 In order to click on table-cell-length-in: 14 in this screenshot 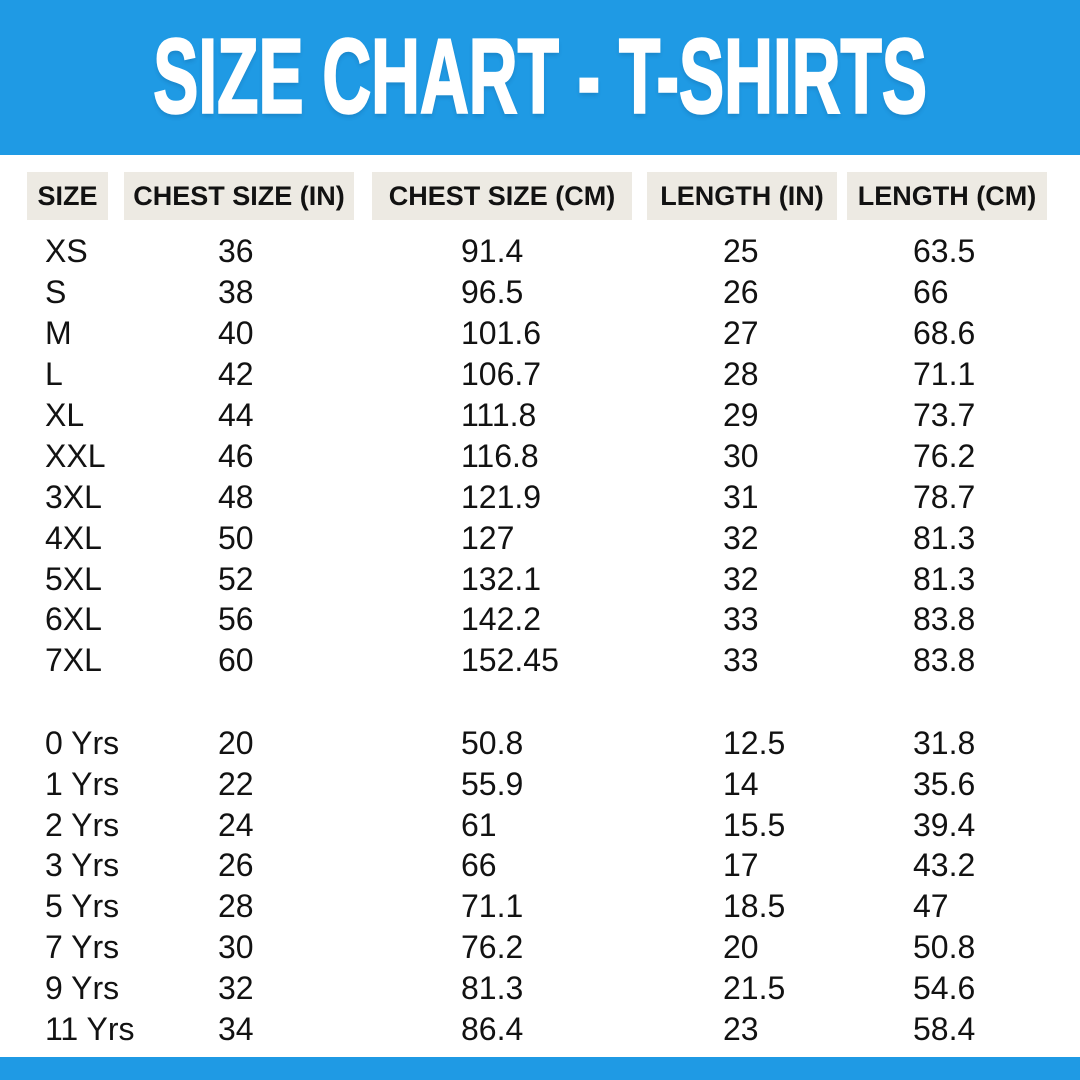, I will do `click(741, 783)`.